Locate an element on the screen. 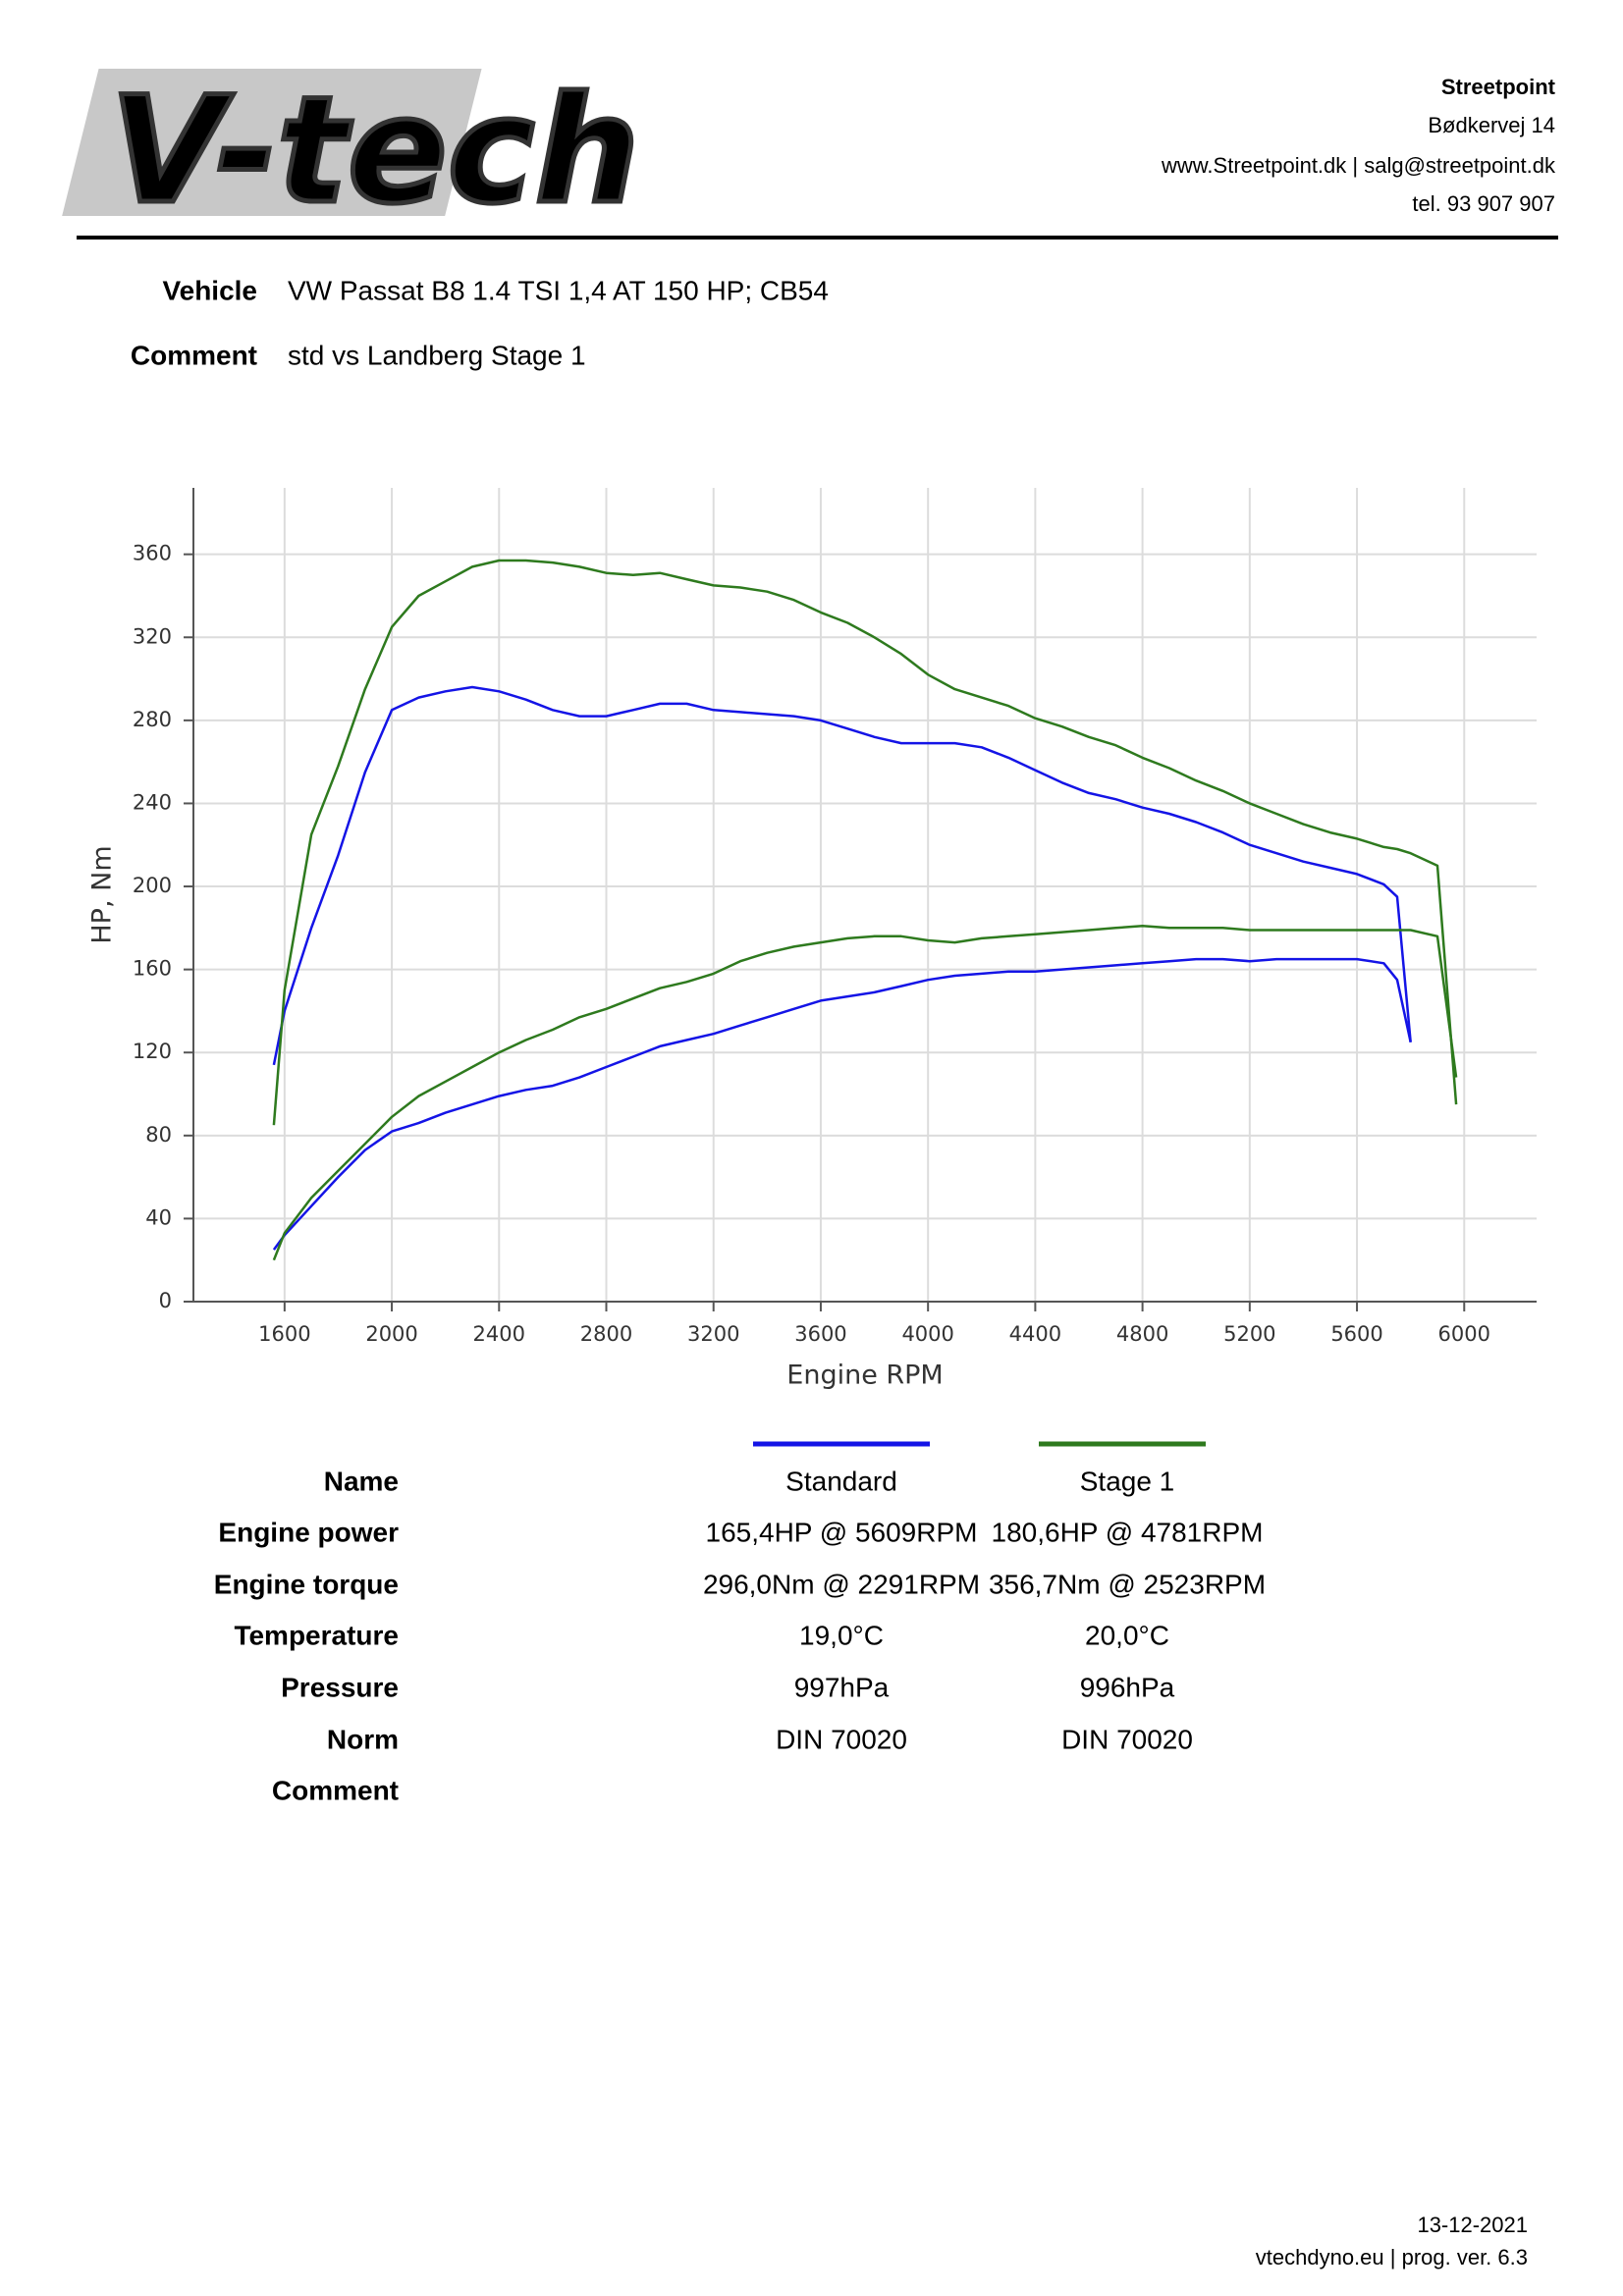 The width and height of the screenshot is (1623, 2296). x-tick-label: 3200 is located at coordinates (713, 1334).